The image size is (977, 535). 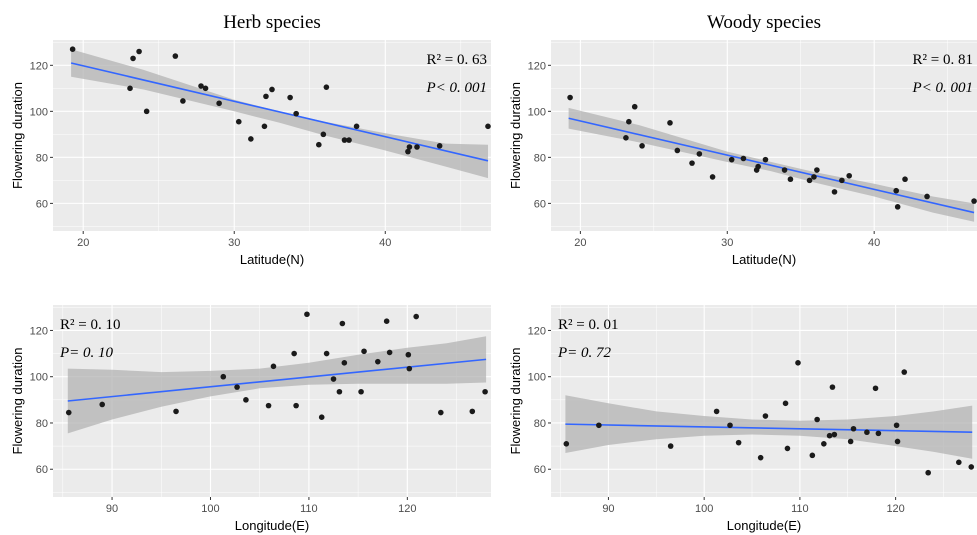 What do you see at coordinates (943, 60) in the screenshot?
I see `r-squared-label: R² = 0. 81` at bounding box center [943, 60].